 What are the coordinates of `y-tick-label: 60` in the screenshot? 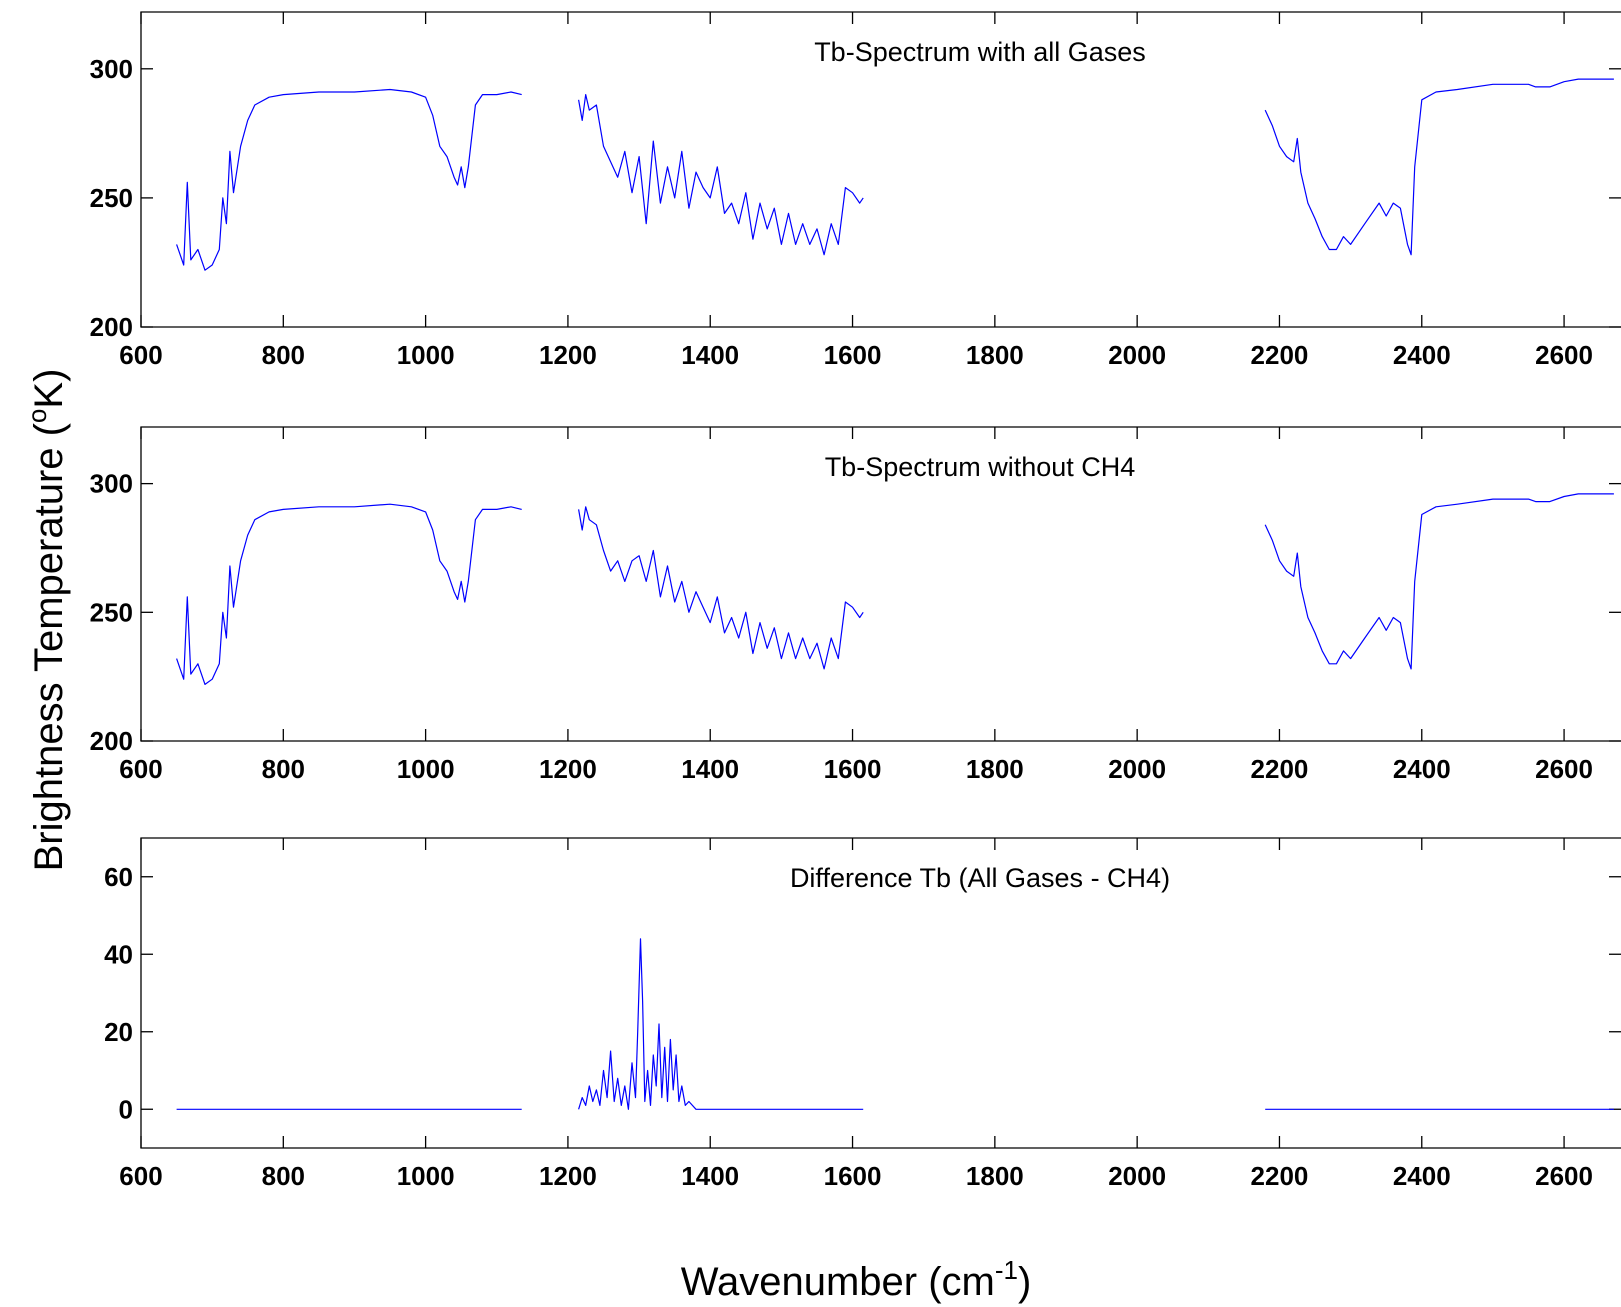 It's located at (118, 877).